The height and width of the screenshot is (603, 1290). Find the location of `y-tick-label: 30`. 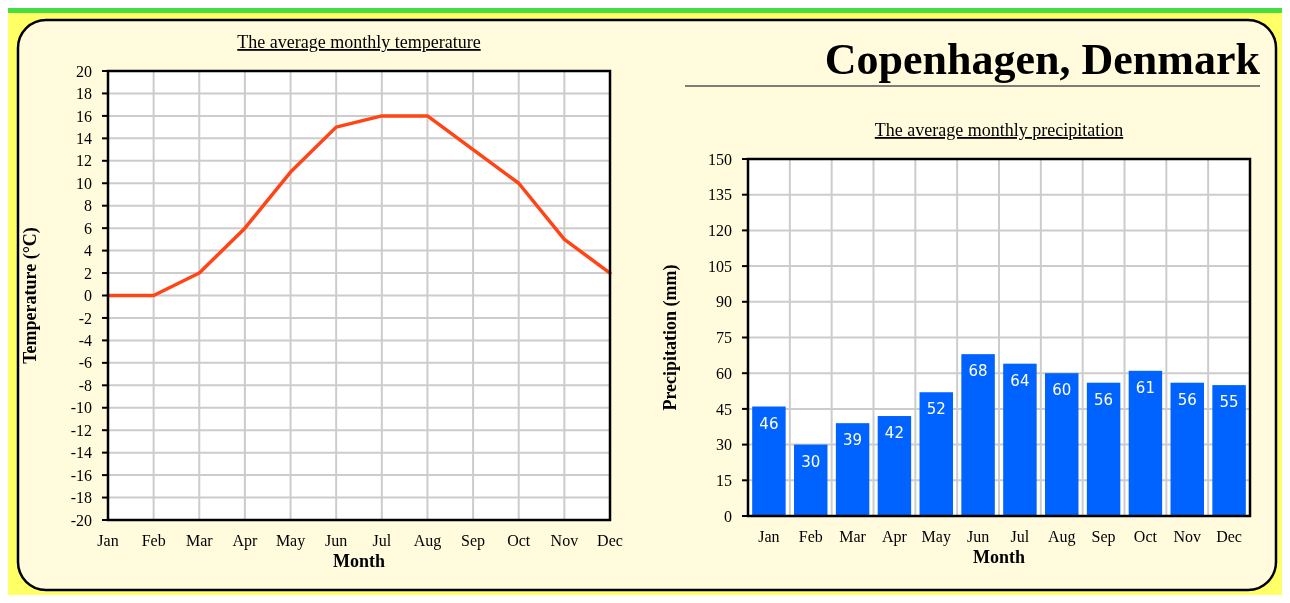

y-tick-label: 30 is located at coordinates (724, 445).